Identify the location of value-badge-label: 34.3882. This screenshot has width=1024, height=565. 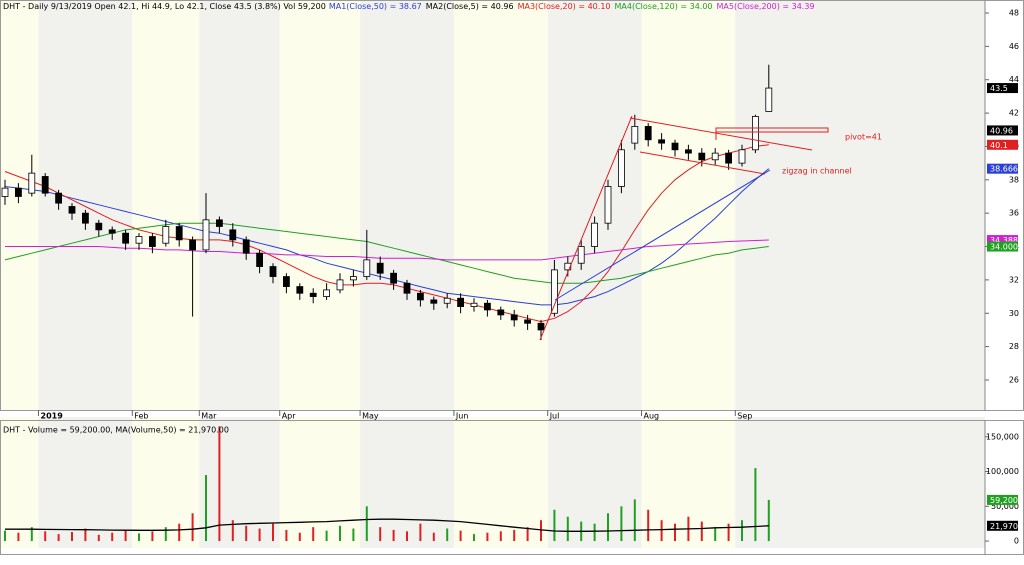
(1006, 240).